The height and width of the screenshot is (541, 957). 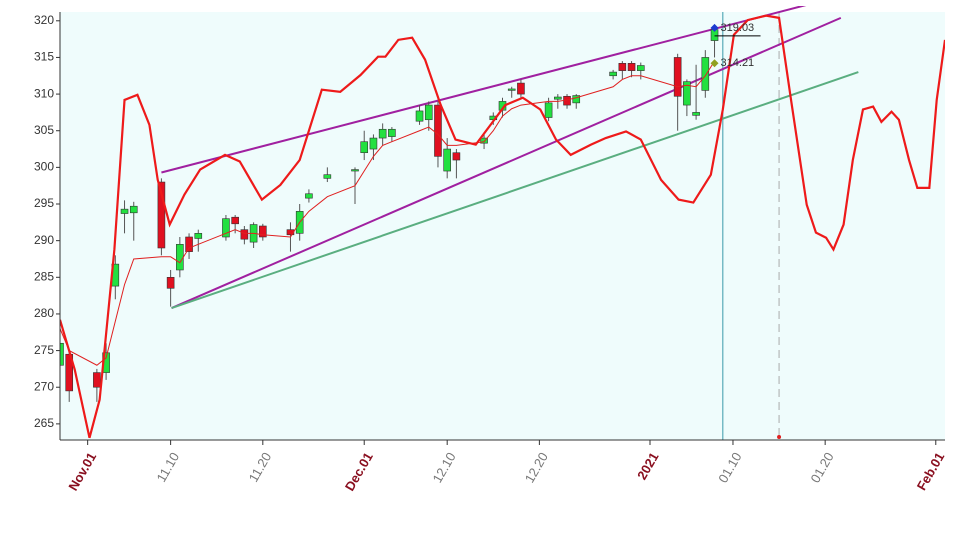 What do you see at coordinates (738, 28) in the screenshot?
I see `annotation-label: 319.03` at bounding box center [738, 28].